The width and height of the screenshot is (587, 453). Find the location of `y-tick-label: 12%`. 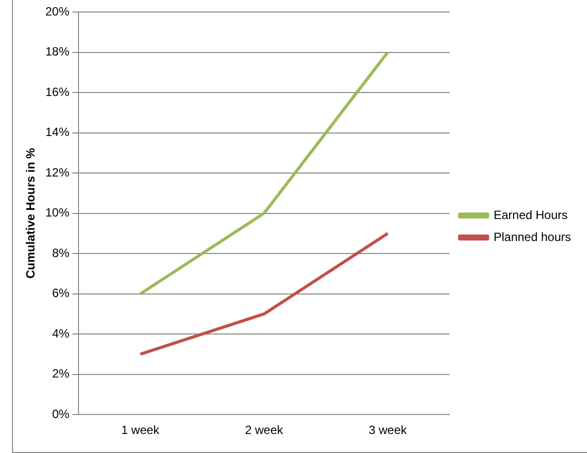

y-tick-label: 12% is located at coordinates (57, 172).